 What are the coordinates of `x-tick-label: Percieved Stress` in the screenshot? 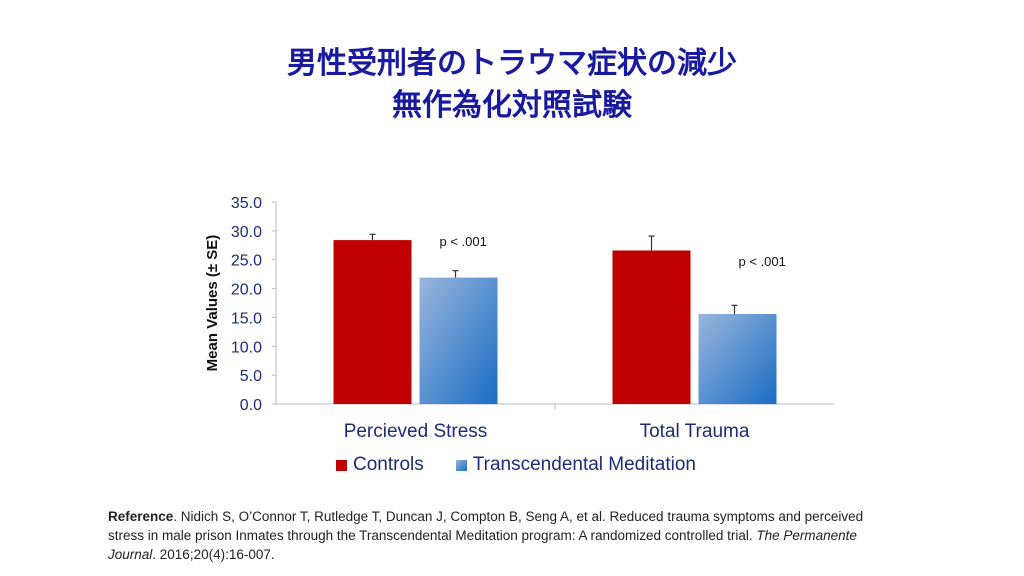 It's located at (416, 431).